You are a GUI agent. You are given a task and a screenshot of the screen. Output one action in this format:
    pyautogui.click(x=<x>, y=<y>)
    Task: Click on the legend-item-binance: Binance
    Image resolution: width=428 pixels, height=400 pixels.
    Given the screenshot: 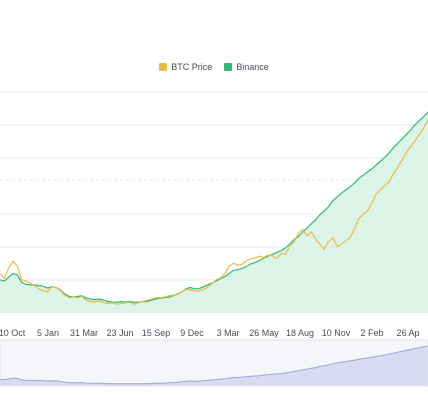 What is the action you would take?
    pyautogui.click(x=246, y=67)
    